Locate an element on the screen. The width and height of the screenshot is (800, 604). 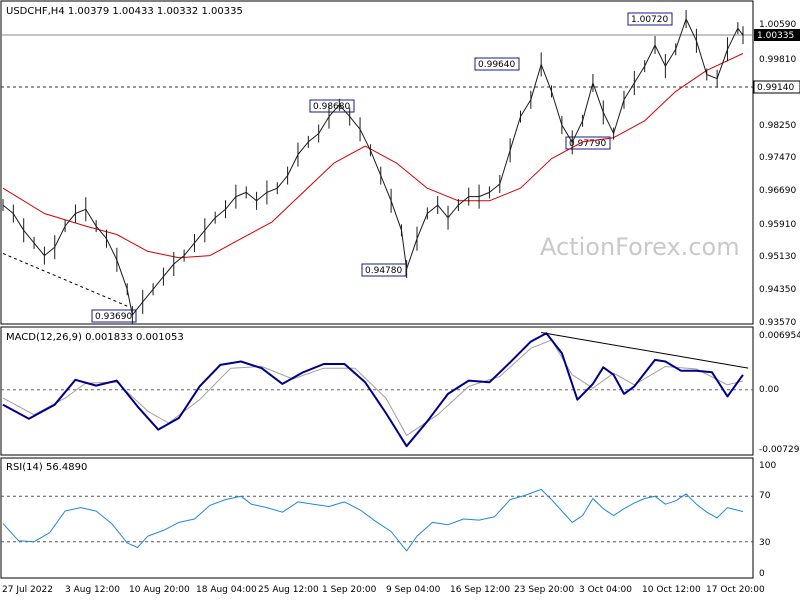
macd-y-tick: 0.00 is located at coordinates (769, 390).